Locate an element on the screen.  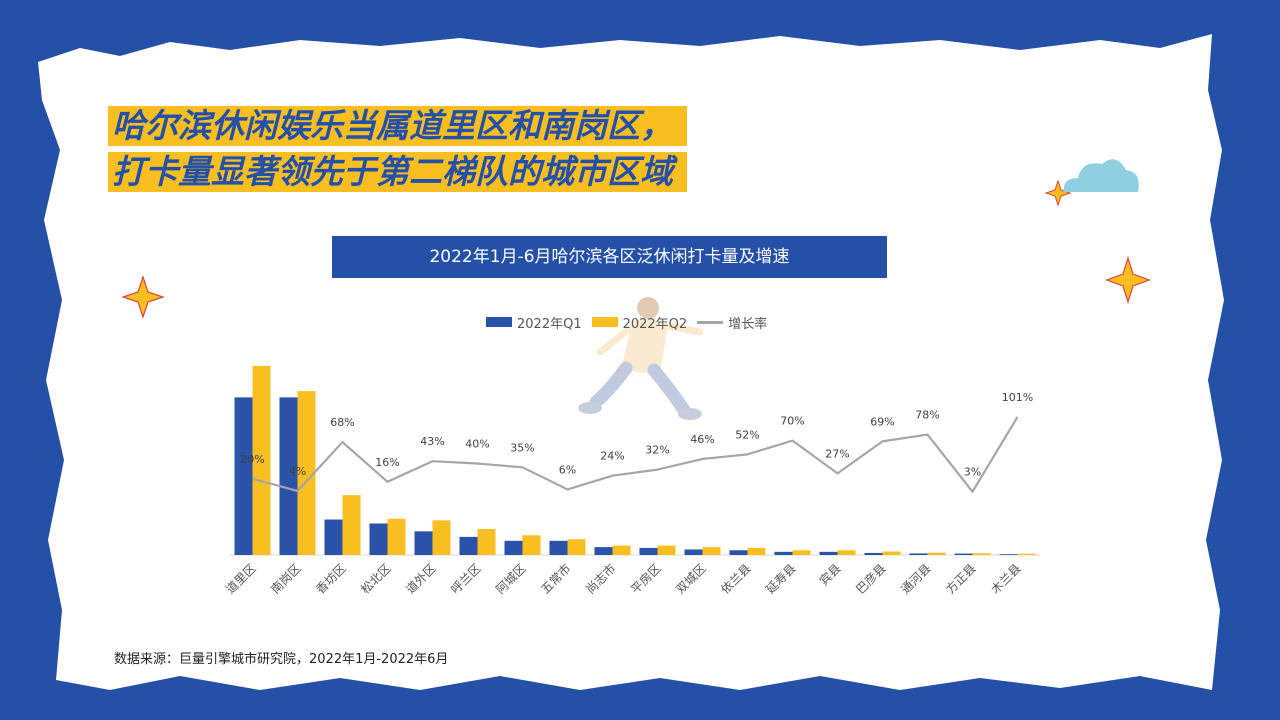
x-tick-label: 双城区 is located at coordinates (690, 578).